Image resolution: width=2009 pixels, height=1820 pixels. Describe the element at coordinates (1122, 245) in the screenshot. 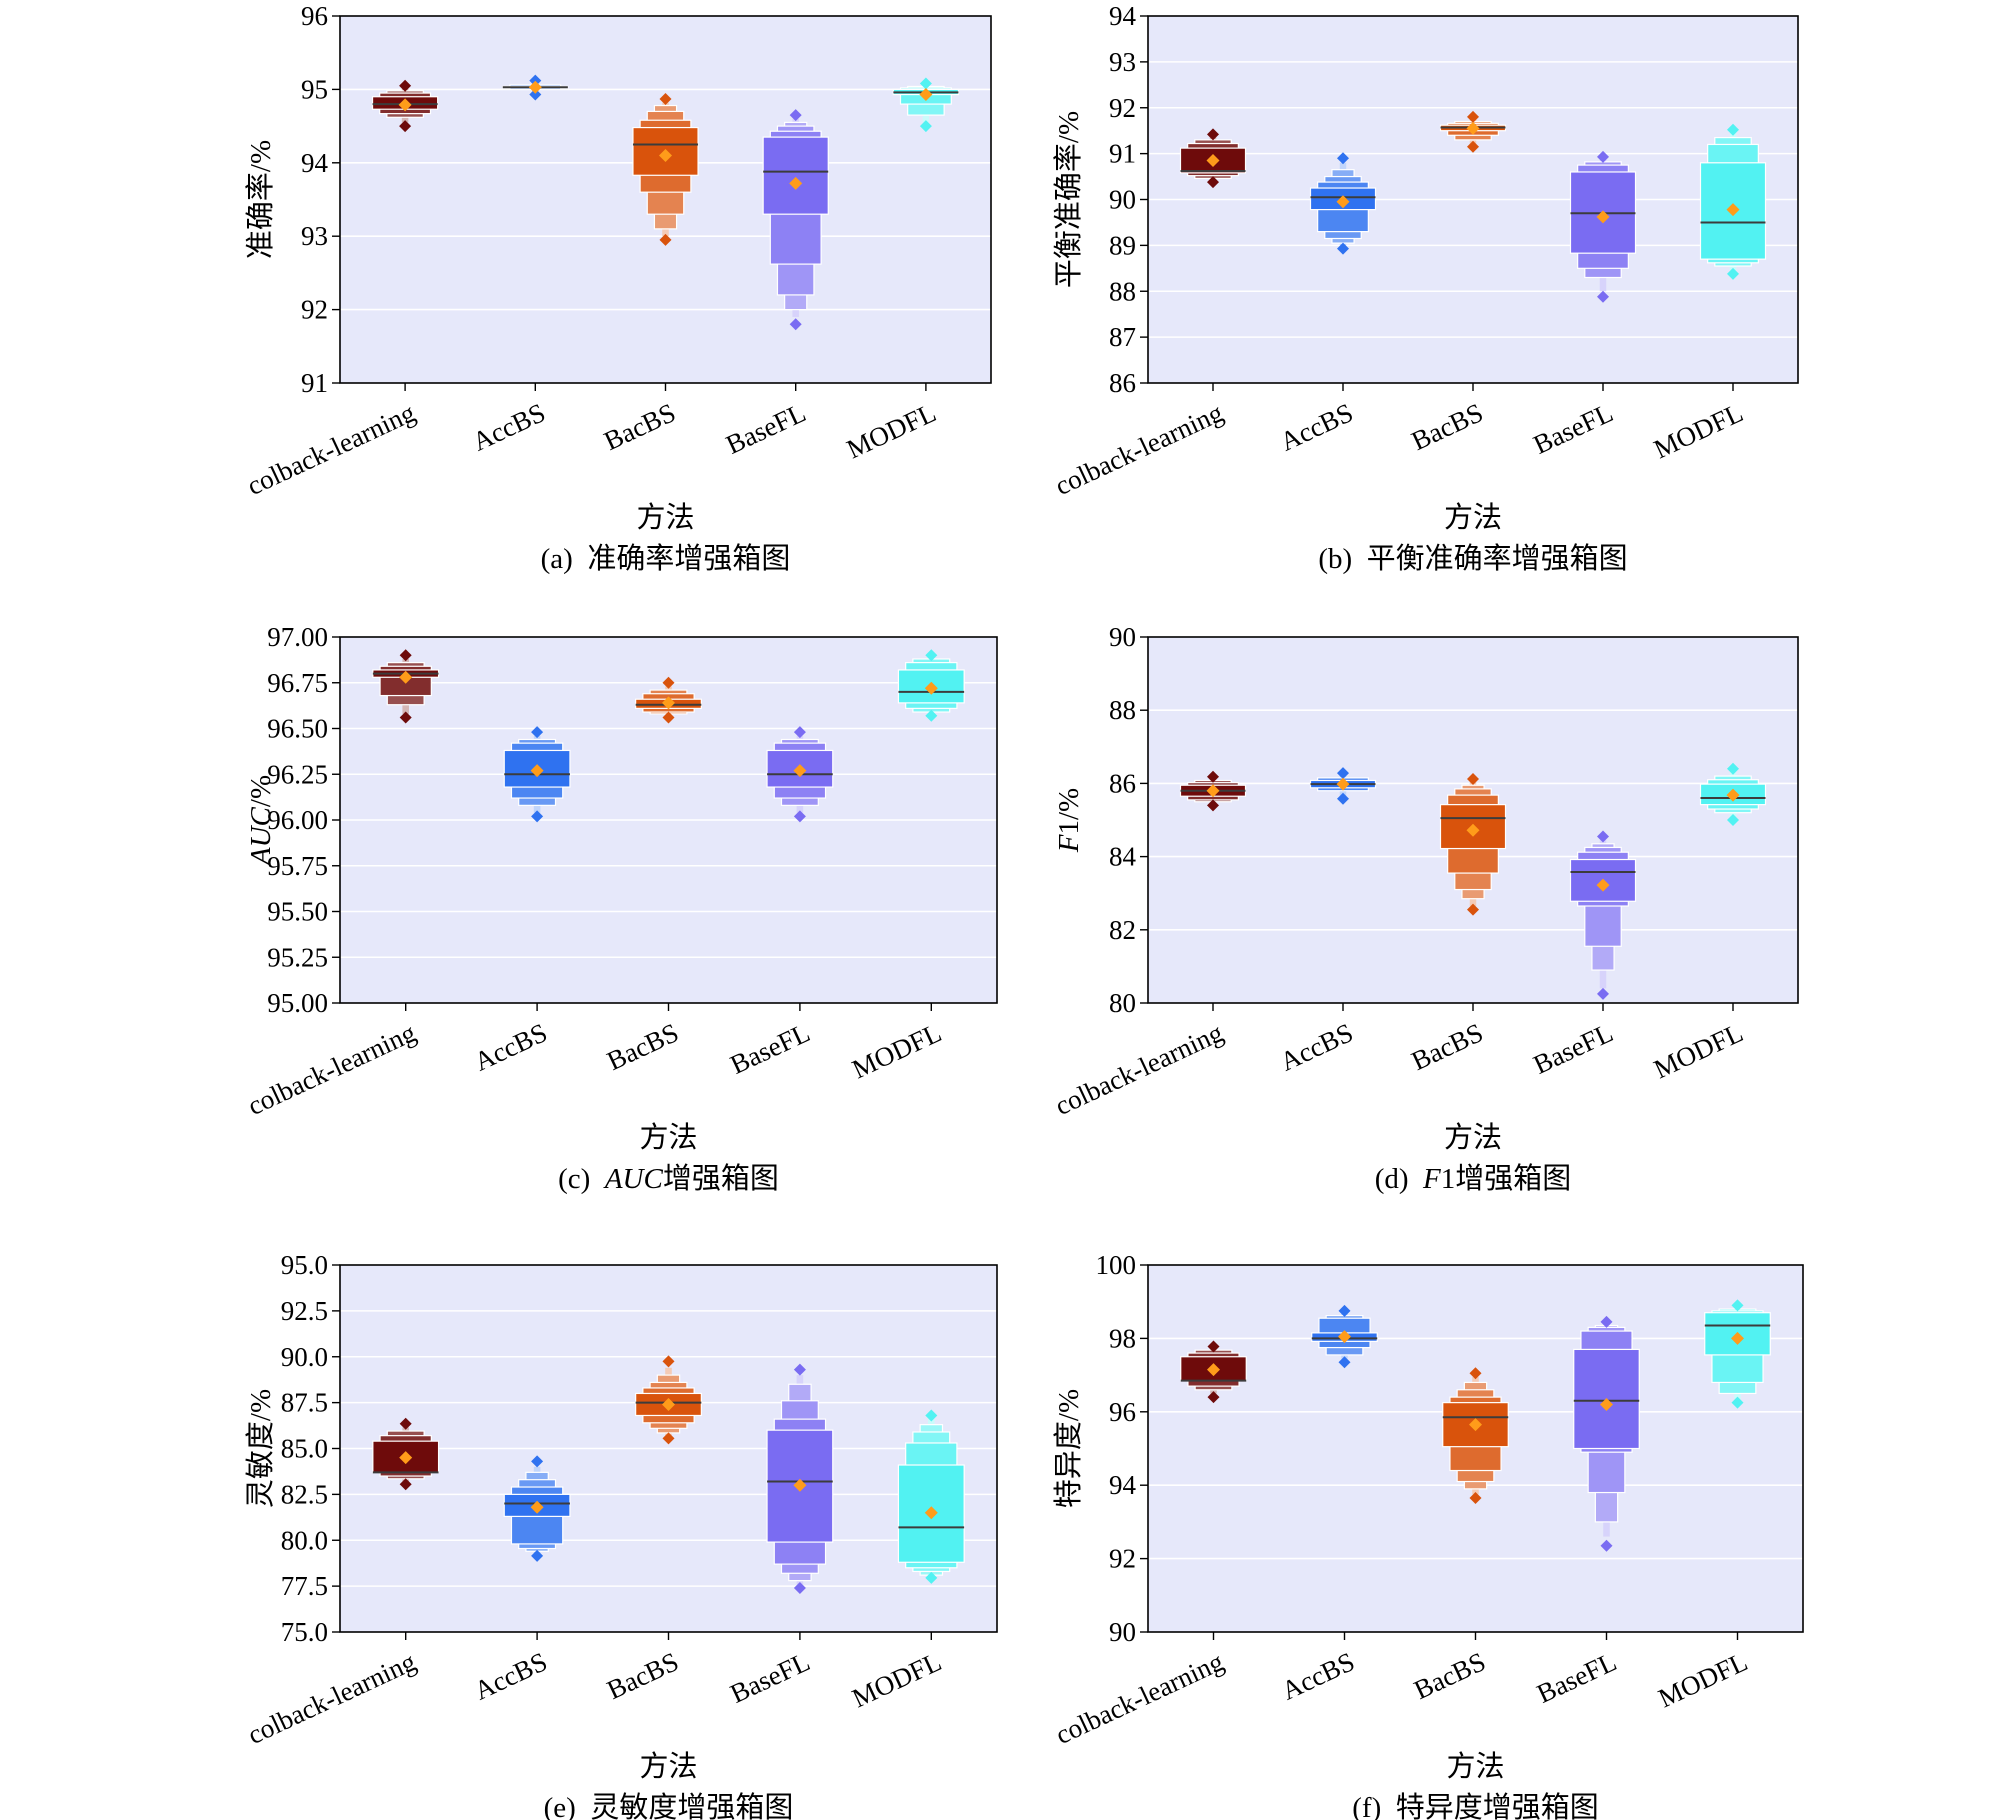

I see `y-tick-label: 89` at that location.